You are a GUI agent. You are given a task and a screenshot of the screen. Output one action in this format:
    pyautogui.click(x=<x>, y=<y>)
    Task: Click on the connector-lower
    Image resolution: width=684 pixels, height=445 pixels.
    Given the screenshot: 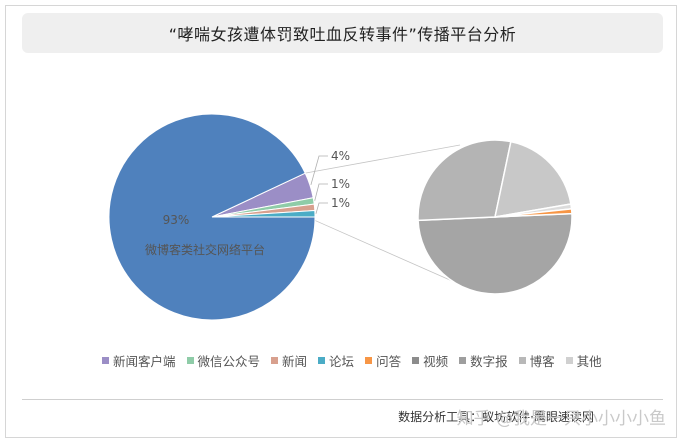 What is the action you would take?
    pyautogui.click(x=391, y=254)
    